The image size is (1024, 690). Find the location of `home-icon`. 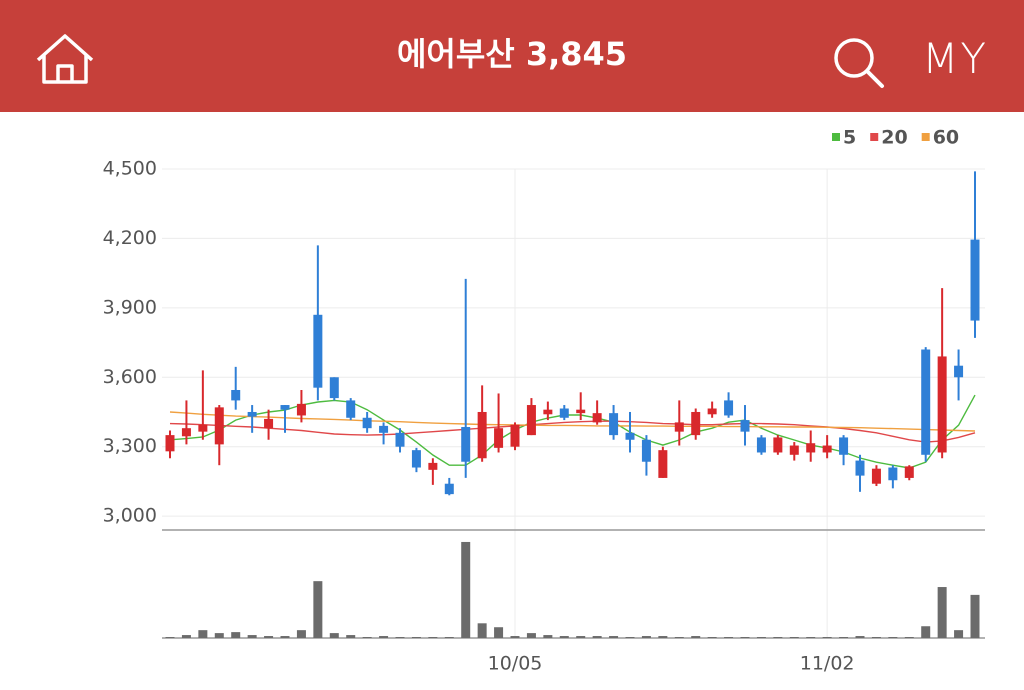

home-icon is located at coordinates (67, 60).